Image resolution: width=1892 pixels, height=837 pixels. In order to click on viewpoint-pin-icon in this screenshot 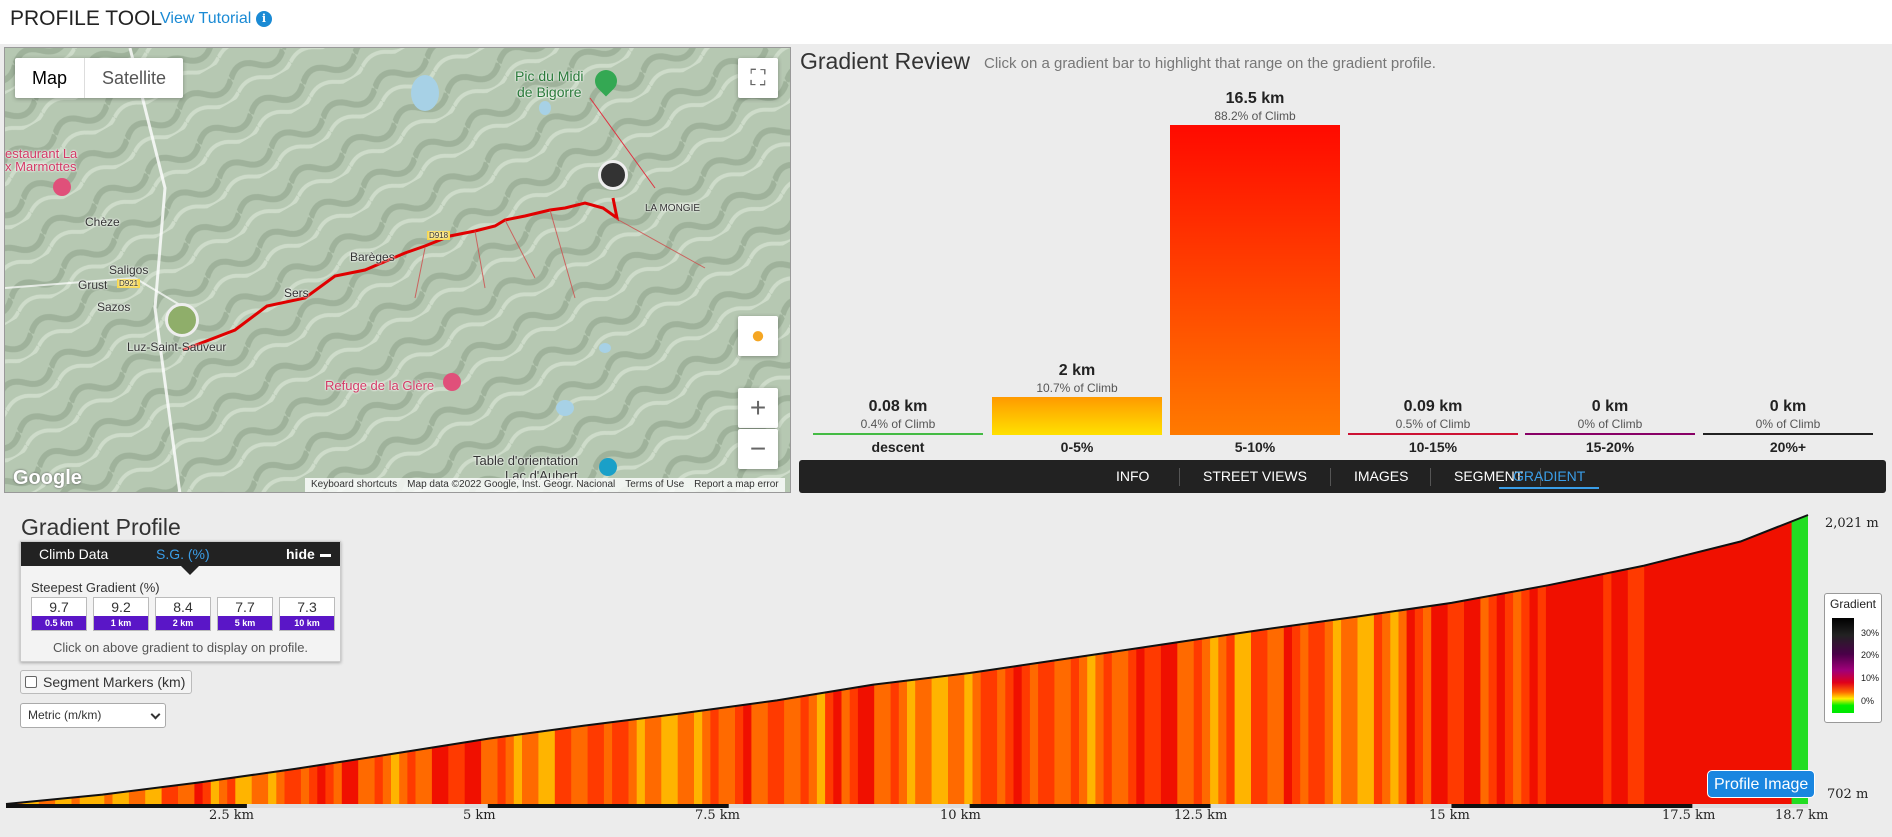, I will do `click(608, 467)`.